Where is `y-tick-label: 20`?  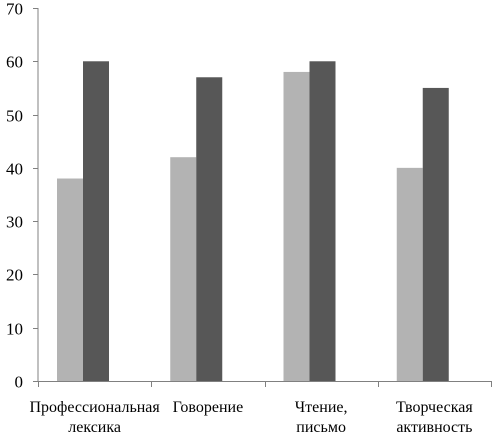 y-tick-label: 20 is located at coordinates (14, 275).